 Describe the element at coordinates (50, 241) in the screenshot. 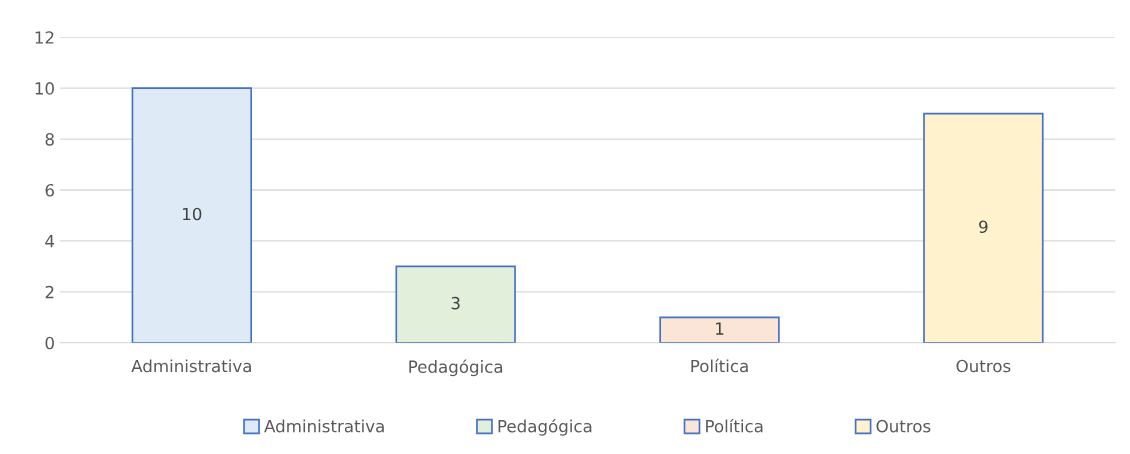

I see `y-tick-label: 4` at that location.